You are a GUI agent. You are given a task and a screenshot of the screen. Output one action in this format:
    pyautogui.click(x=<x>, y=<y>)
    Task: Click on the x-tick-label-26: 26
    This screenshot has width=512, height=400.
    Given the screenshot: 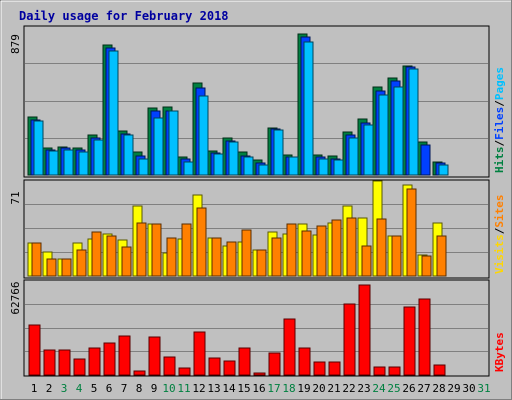 What is the action you would take?
    pyautogui.click(x=408, y=388)
    